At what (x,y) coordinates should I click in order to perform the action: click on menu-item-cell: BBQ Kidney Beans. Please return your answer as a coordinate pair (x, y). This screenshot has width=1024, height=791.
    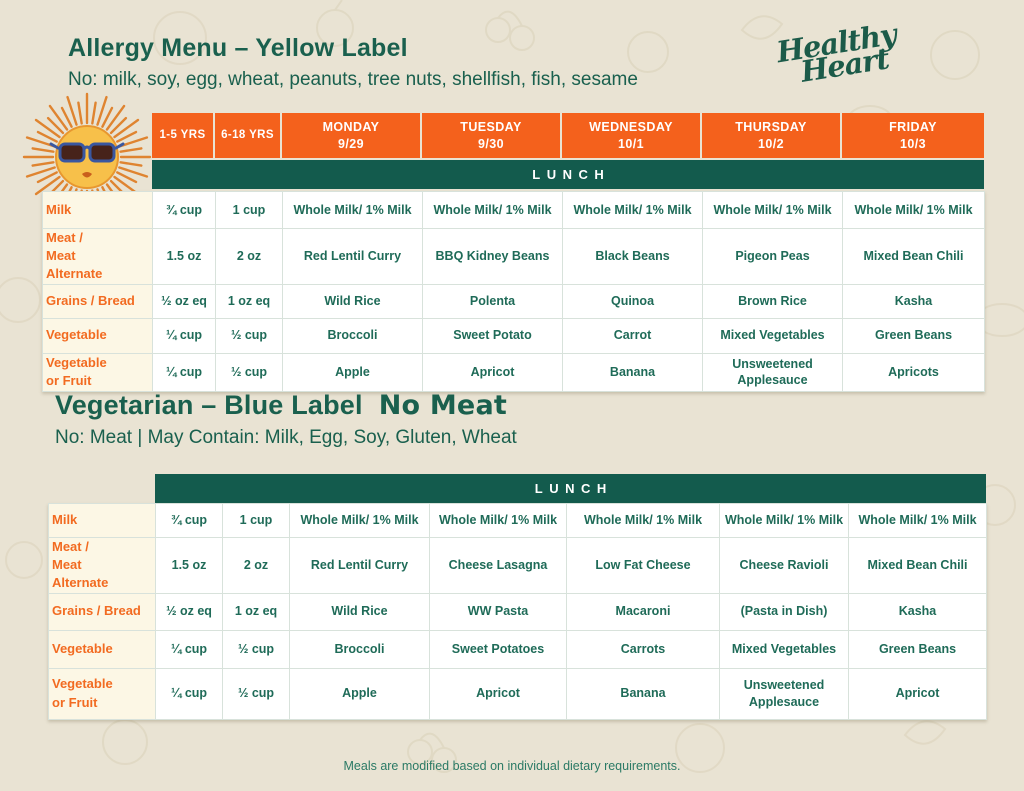
    Looking at the image, I should click on (492, 256).